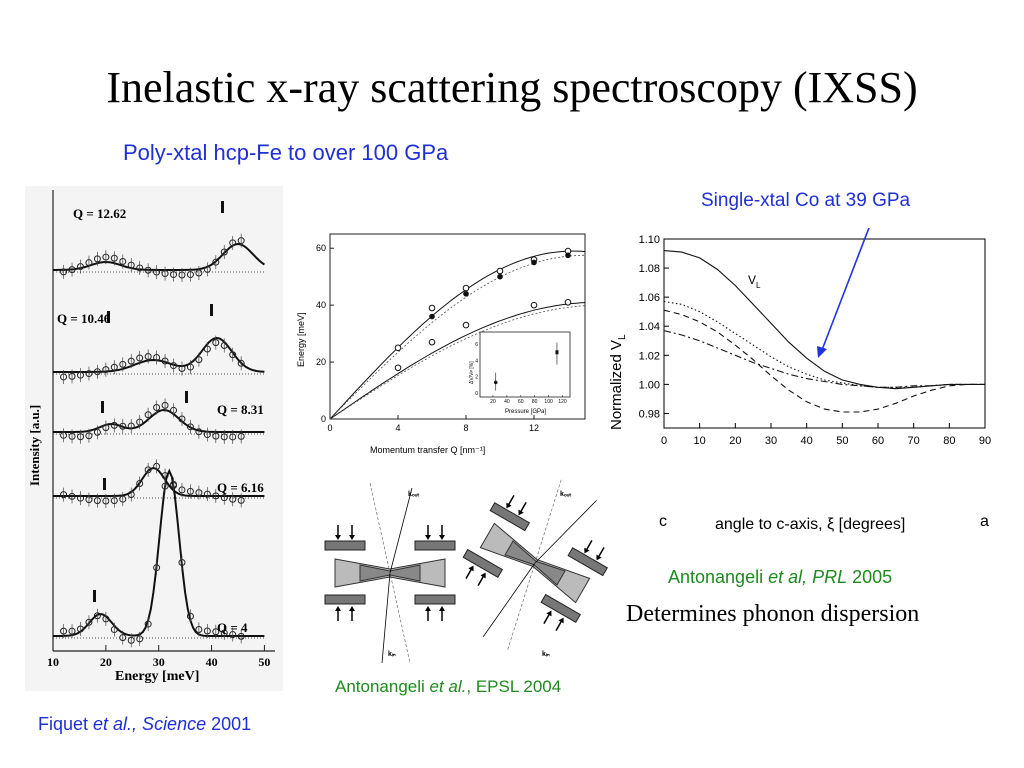  What do you see at coordinates (476, 378) in the screenshot?
I see `inset-y-tick-label: 2` at bounding box center [476, 378].